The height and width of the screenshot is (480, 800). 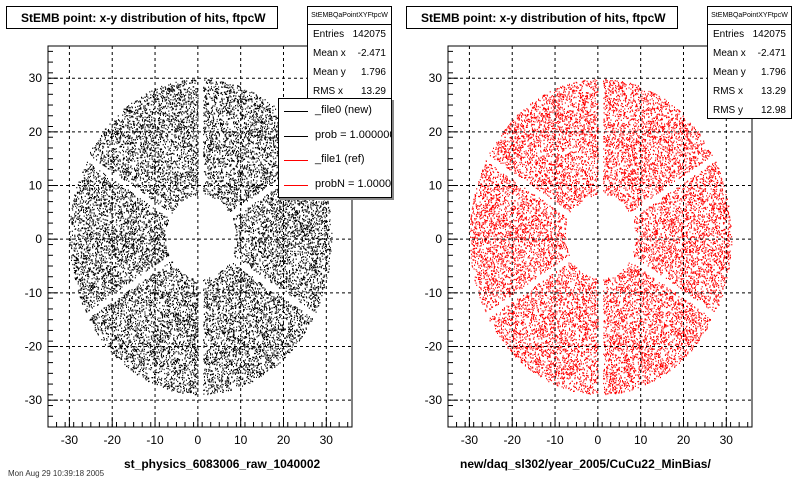 I want to click on stats-value: 12.98, so click(x=773, y=110).